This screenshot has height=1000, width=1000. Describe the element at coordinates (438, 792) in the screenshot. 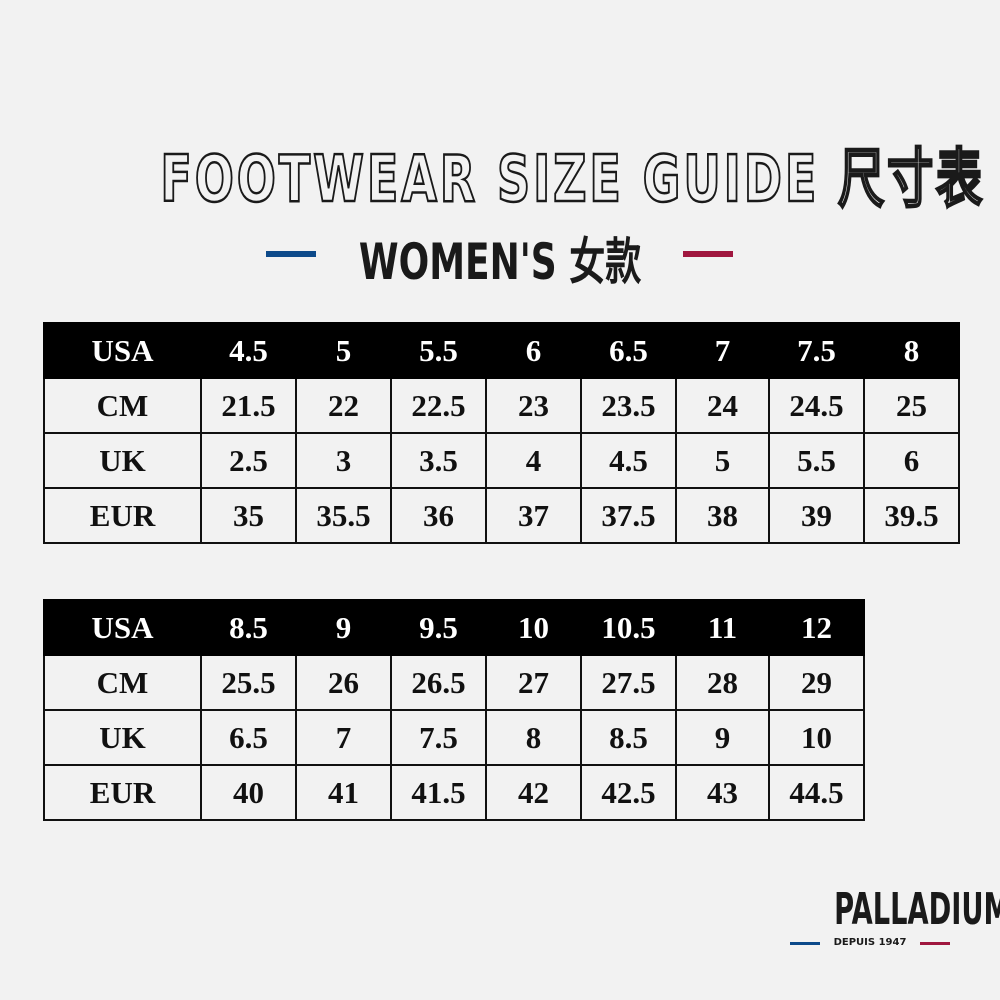

I see `size-cell: 41.5` at that location.